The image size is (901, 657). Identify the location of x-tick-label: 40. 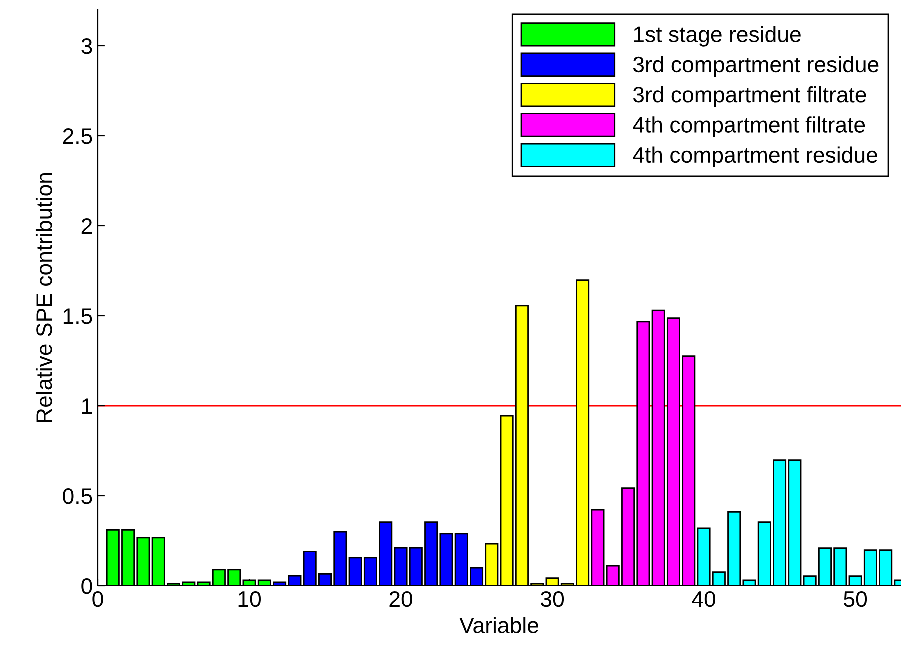
(704, 599).